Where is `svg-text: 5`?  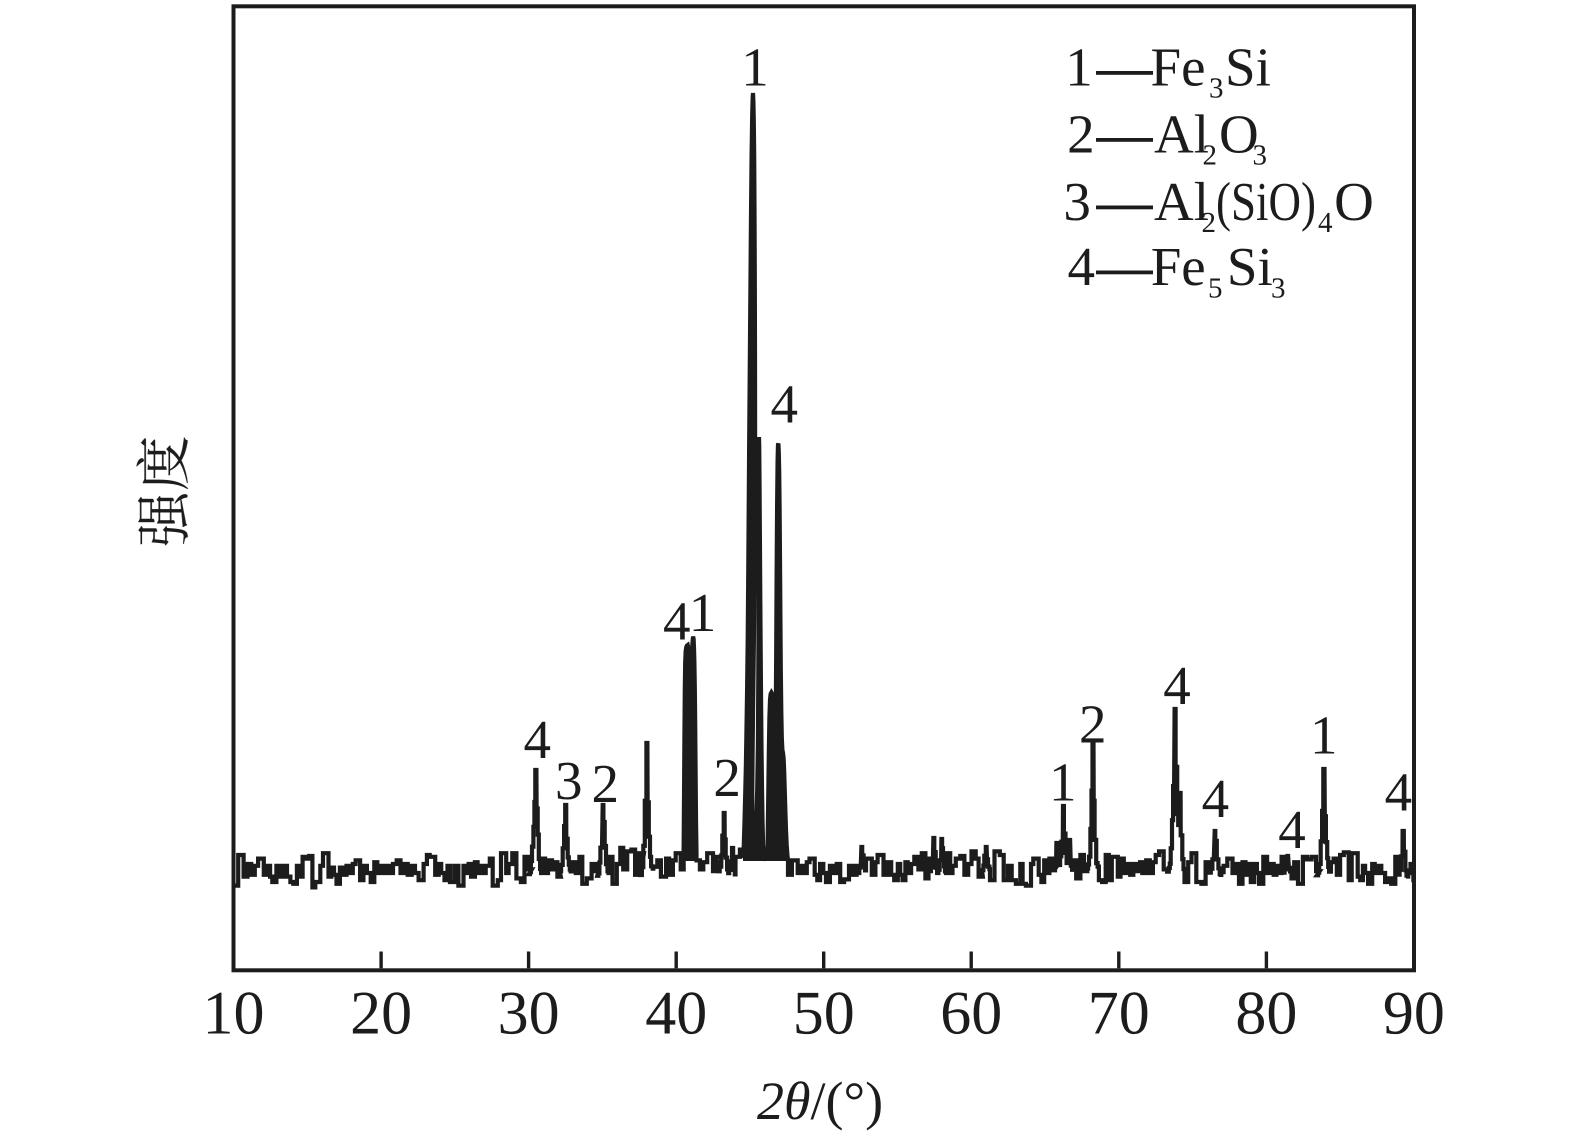
svg-text: 5 is located at coordinates (1215, 289).